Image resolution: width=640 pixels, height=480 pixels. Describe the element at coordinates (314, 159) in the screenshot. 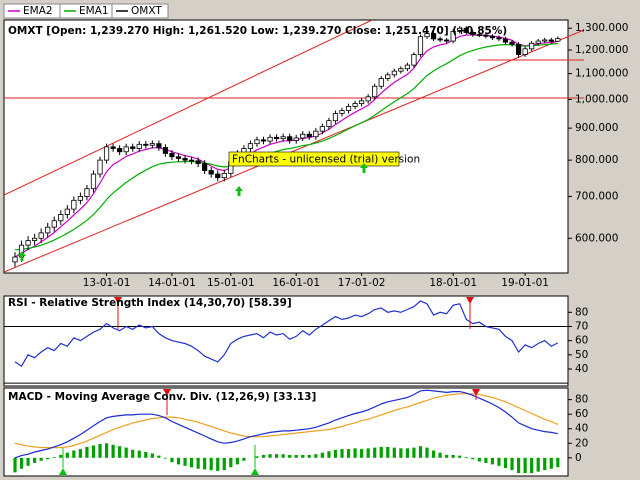

I see `watermark-box` at that location.